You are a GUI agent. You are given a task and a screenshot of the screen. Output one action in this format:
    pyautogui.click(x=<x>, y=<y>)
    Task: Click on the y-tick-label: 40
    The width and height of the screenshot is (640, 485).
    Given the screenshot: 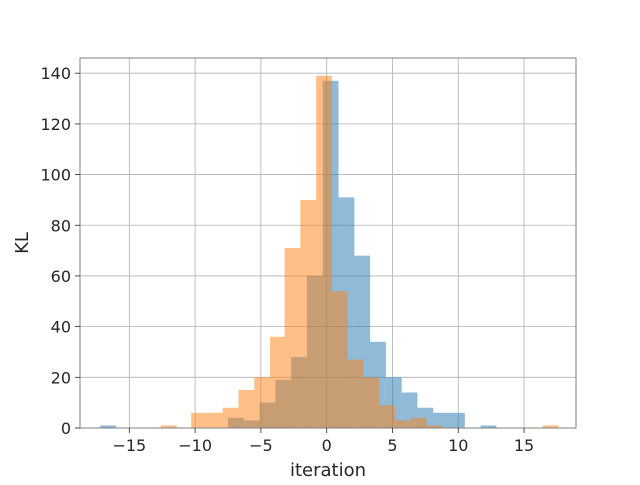 What is the action you would take?
    pyautogui.click(x=61, y=327)
    